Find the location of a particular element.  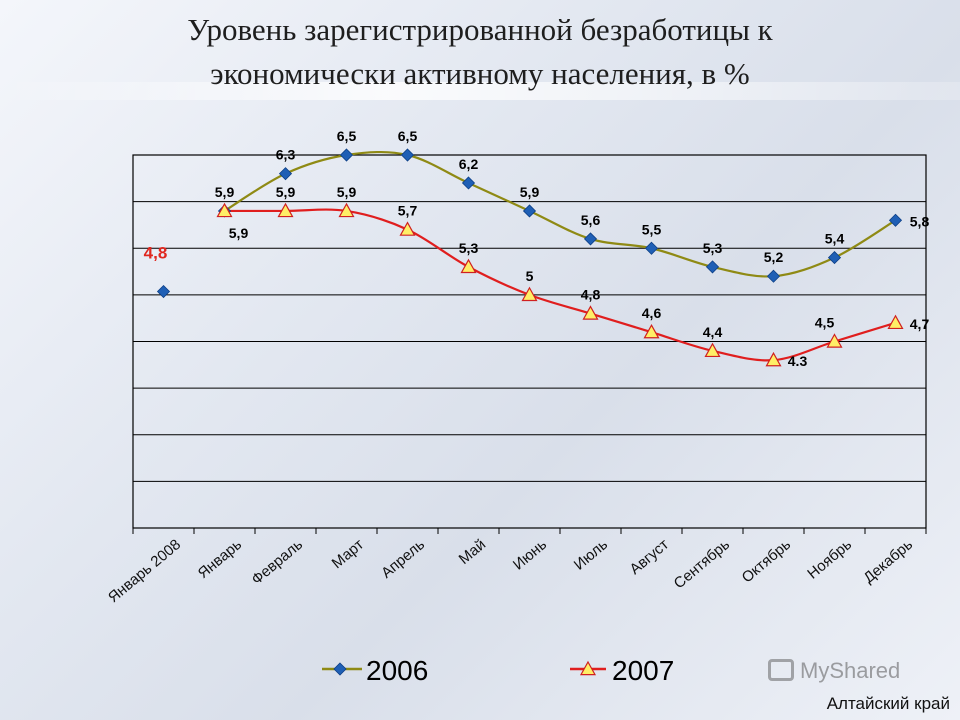

x-tick-label: Август is located at coordinates (650, 557).